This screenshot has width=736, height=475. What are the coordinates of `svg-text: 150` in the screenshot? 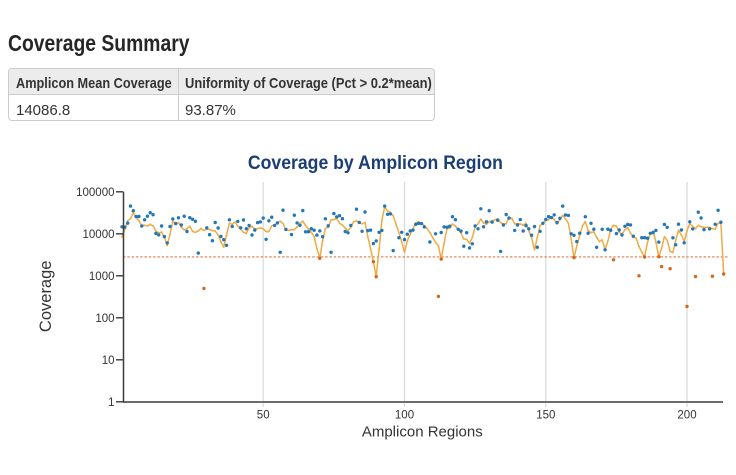 It's located at (545, 415).